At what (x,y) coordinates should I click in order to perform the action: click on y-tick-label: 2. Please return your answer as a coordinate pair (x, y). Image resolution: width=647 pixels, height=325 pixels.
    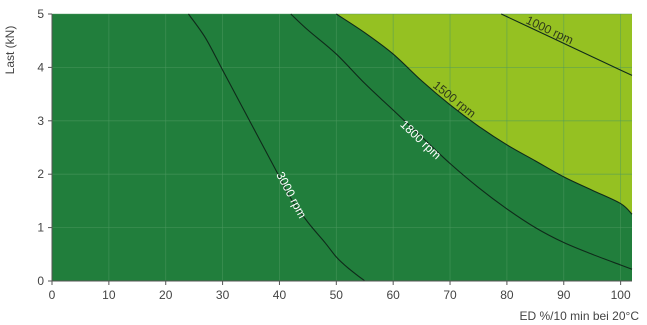
    Looking at the image, I should click on (40, 174).